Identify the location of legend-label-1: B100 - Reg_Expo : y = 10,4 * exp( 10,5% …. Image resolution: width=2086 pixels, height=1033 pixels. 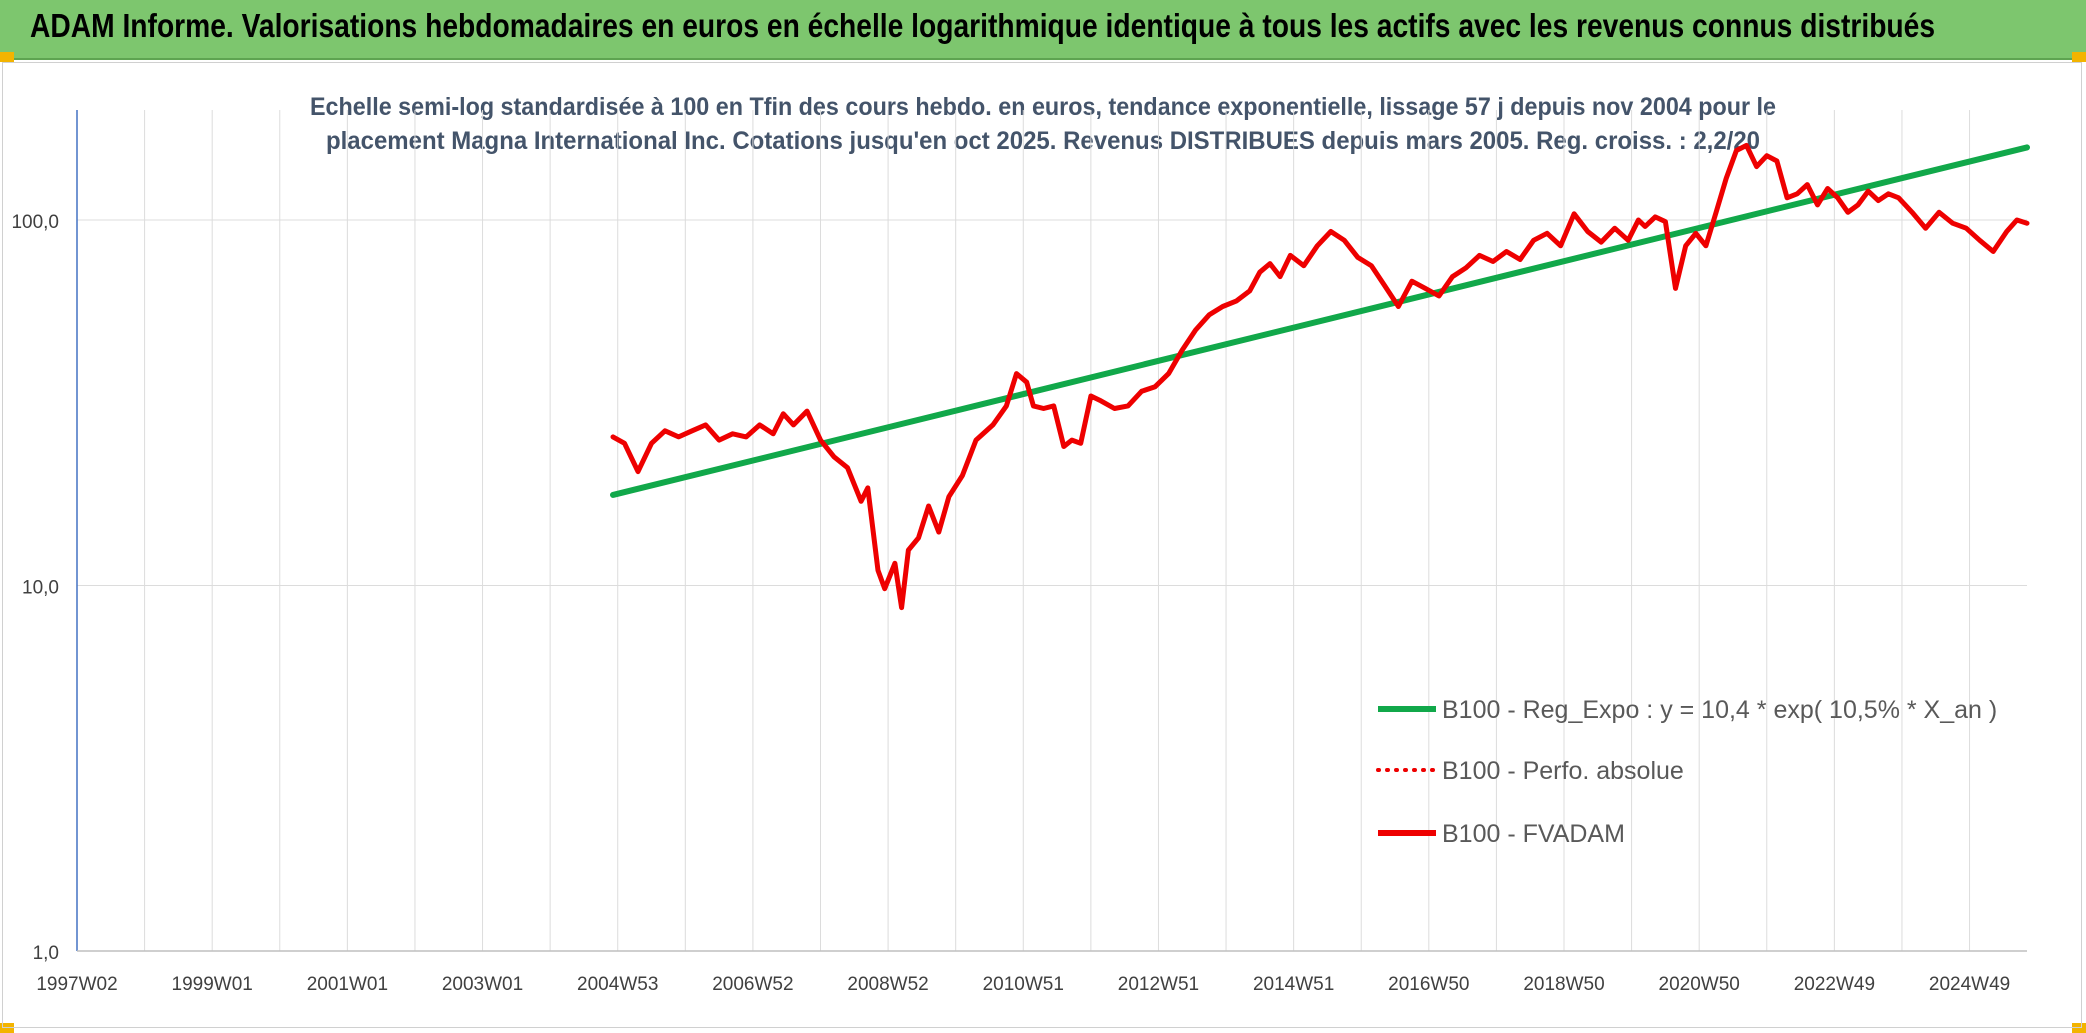
(1719, 710).